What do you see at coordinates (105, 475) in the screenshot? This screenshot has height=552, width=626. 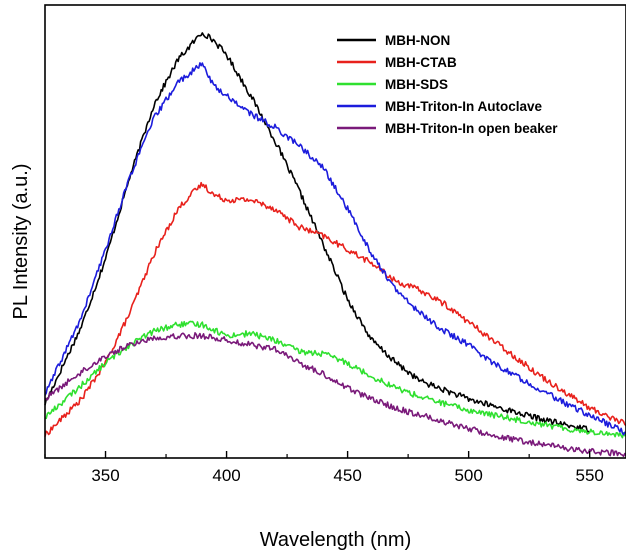 I see `x-tick-label: 350` at bounding box center [105, 475].